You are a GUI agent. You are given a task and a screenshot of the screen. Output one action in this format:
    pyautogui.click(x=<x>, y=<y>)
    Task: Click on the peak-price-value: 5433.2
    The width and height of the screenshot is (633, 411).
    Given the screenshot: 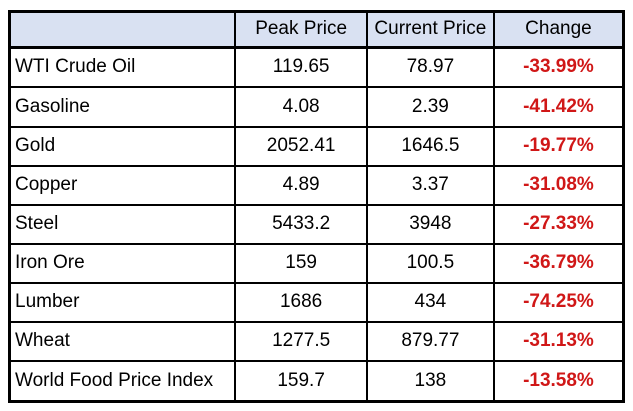 What is the action you would take?
    pyautogui.click(x=301, y=224)
    